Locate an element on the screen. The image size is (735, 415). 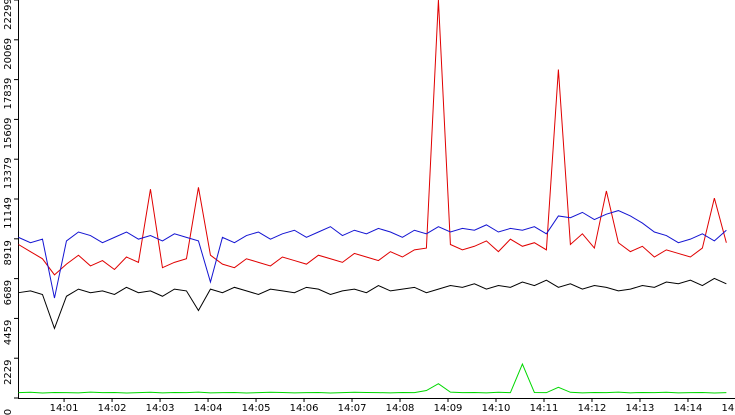
x-tick-label: 14:13 is located at coordinates (640, 408).